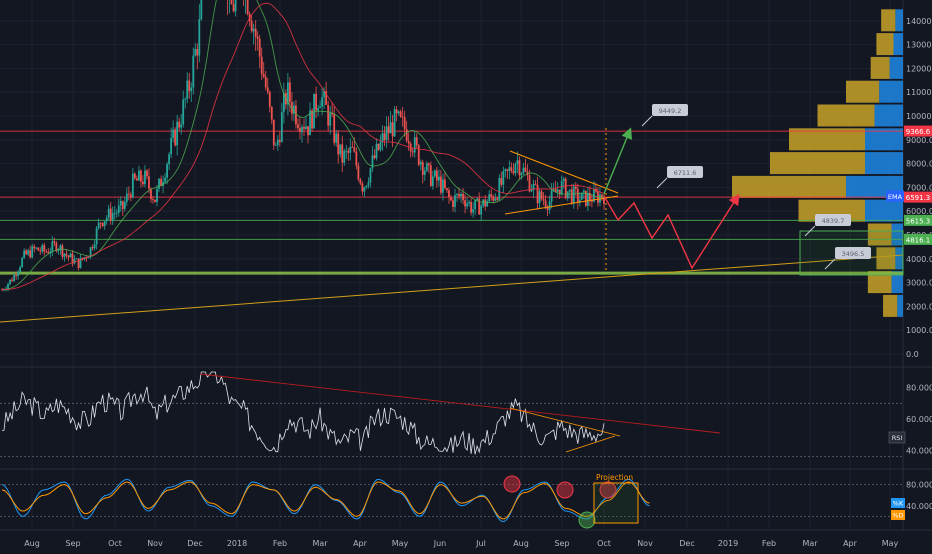  Describe the element at coordinates (671, 231) in the screenshot. I see `bearish-projection-path` at that location.